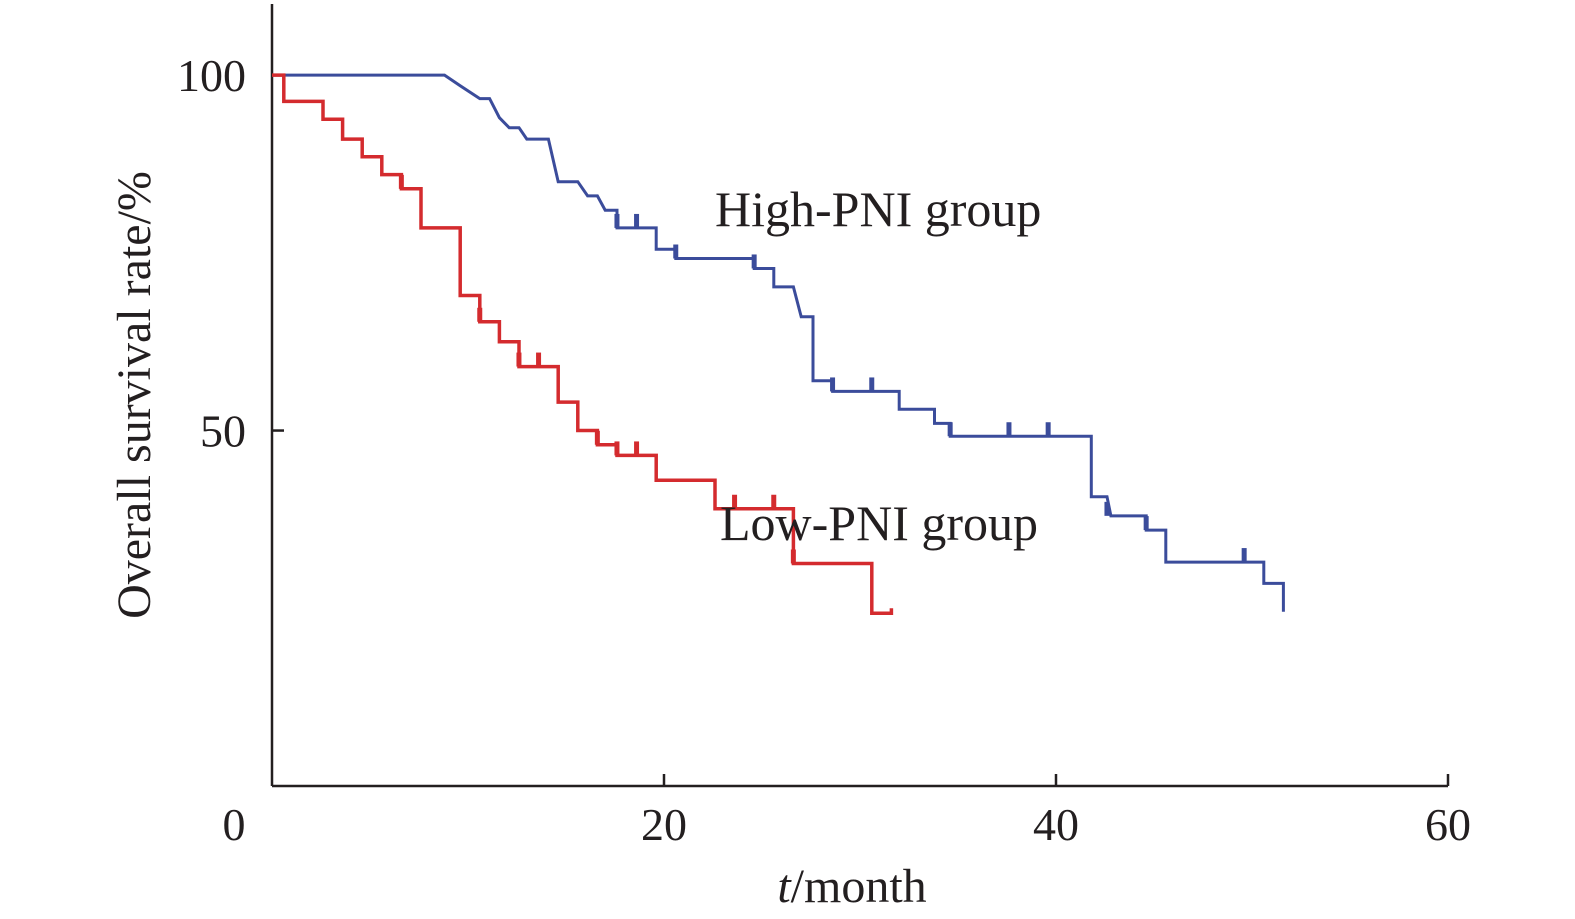 The height and width of the screenshot is (919, 1575). I want to click on x-tick-label: 60, so click(1448, 824).